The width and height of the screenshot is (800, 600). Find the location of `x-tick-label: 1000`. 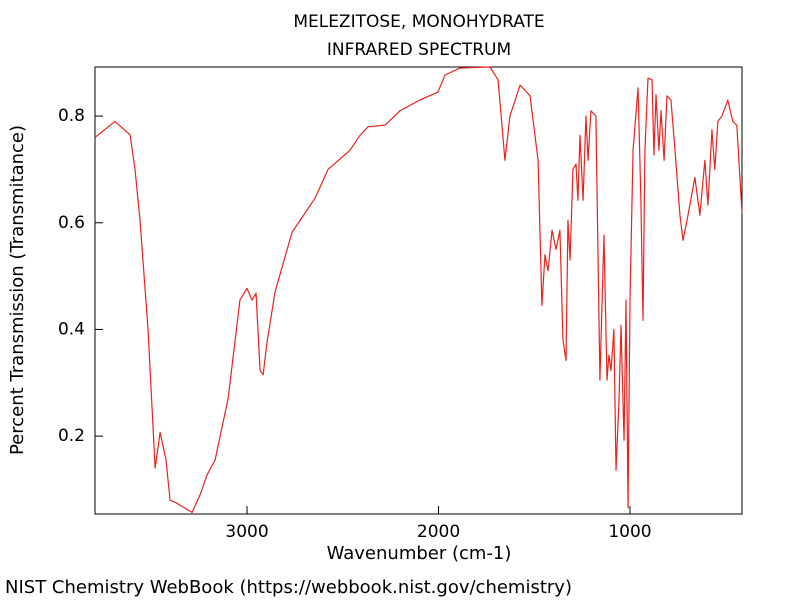

x-tick-label: 1000 is located at coordinates (629, 532).